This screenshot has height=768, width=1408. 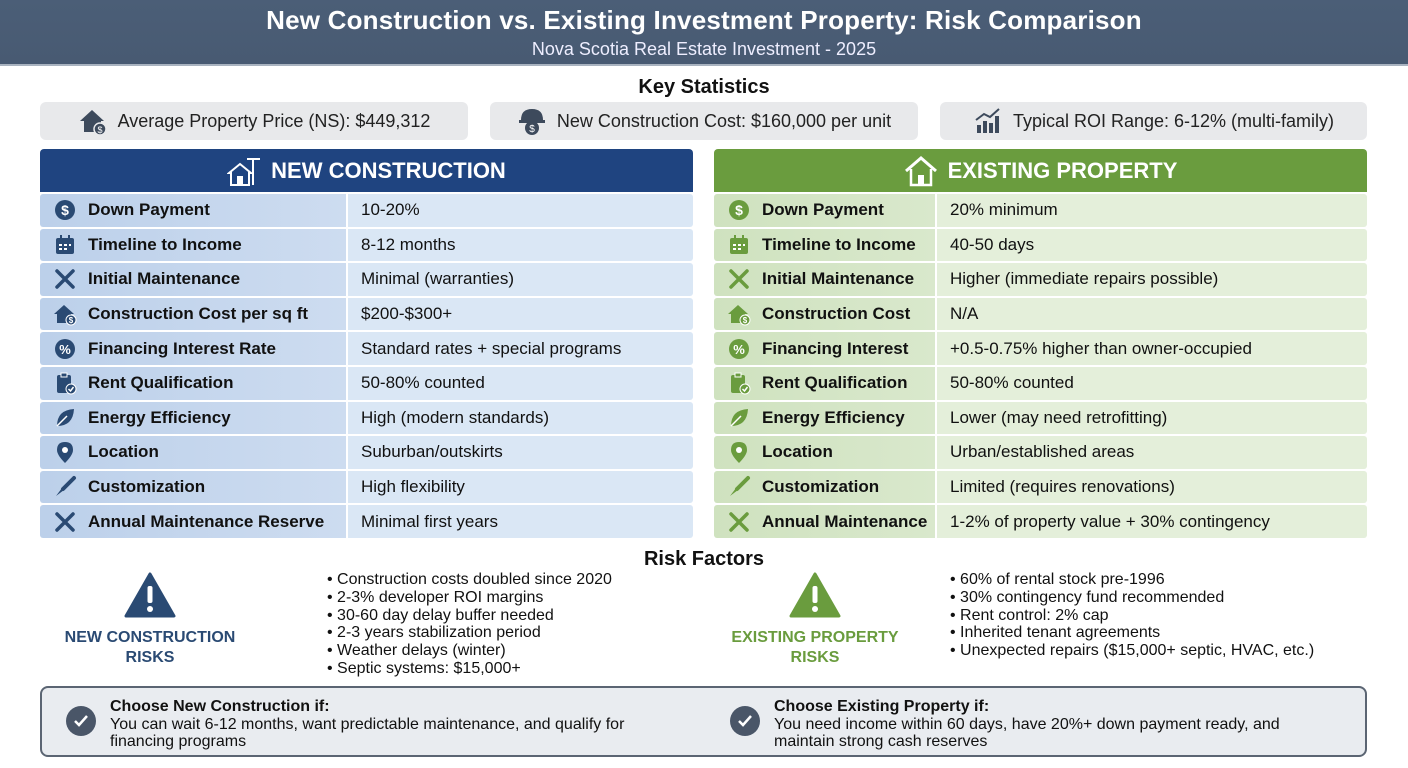 I want to click on row-label-cell: % Financing Interest, so click(x=824, y=348).